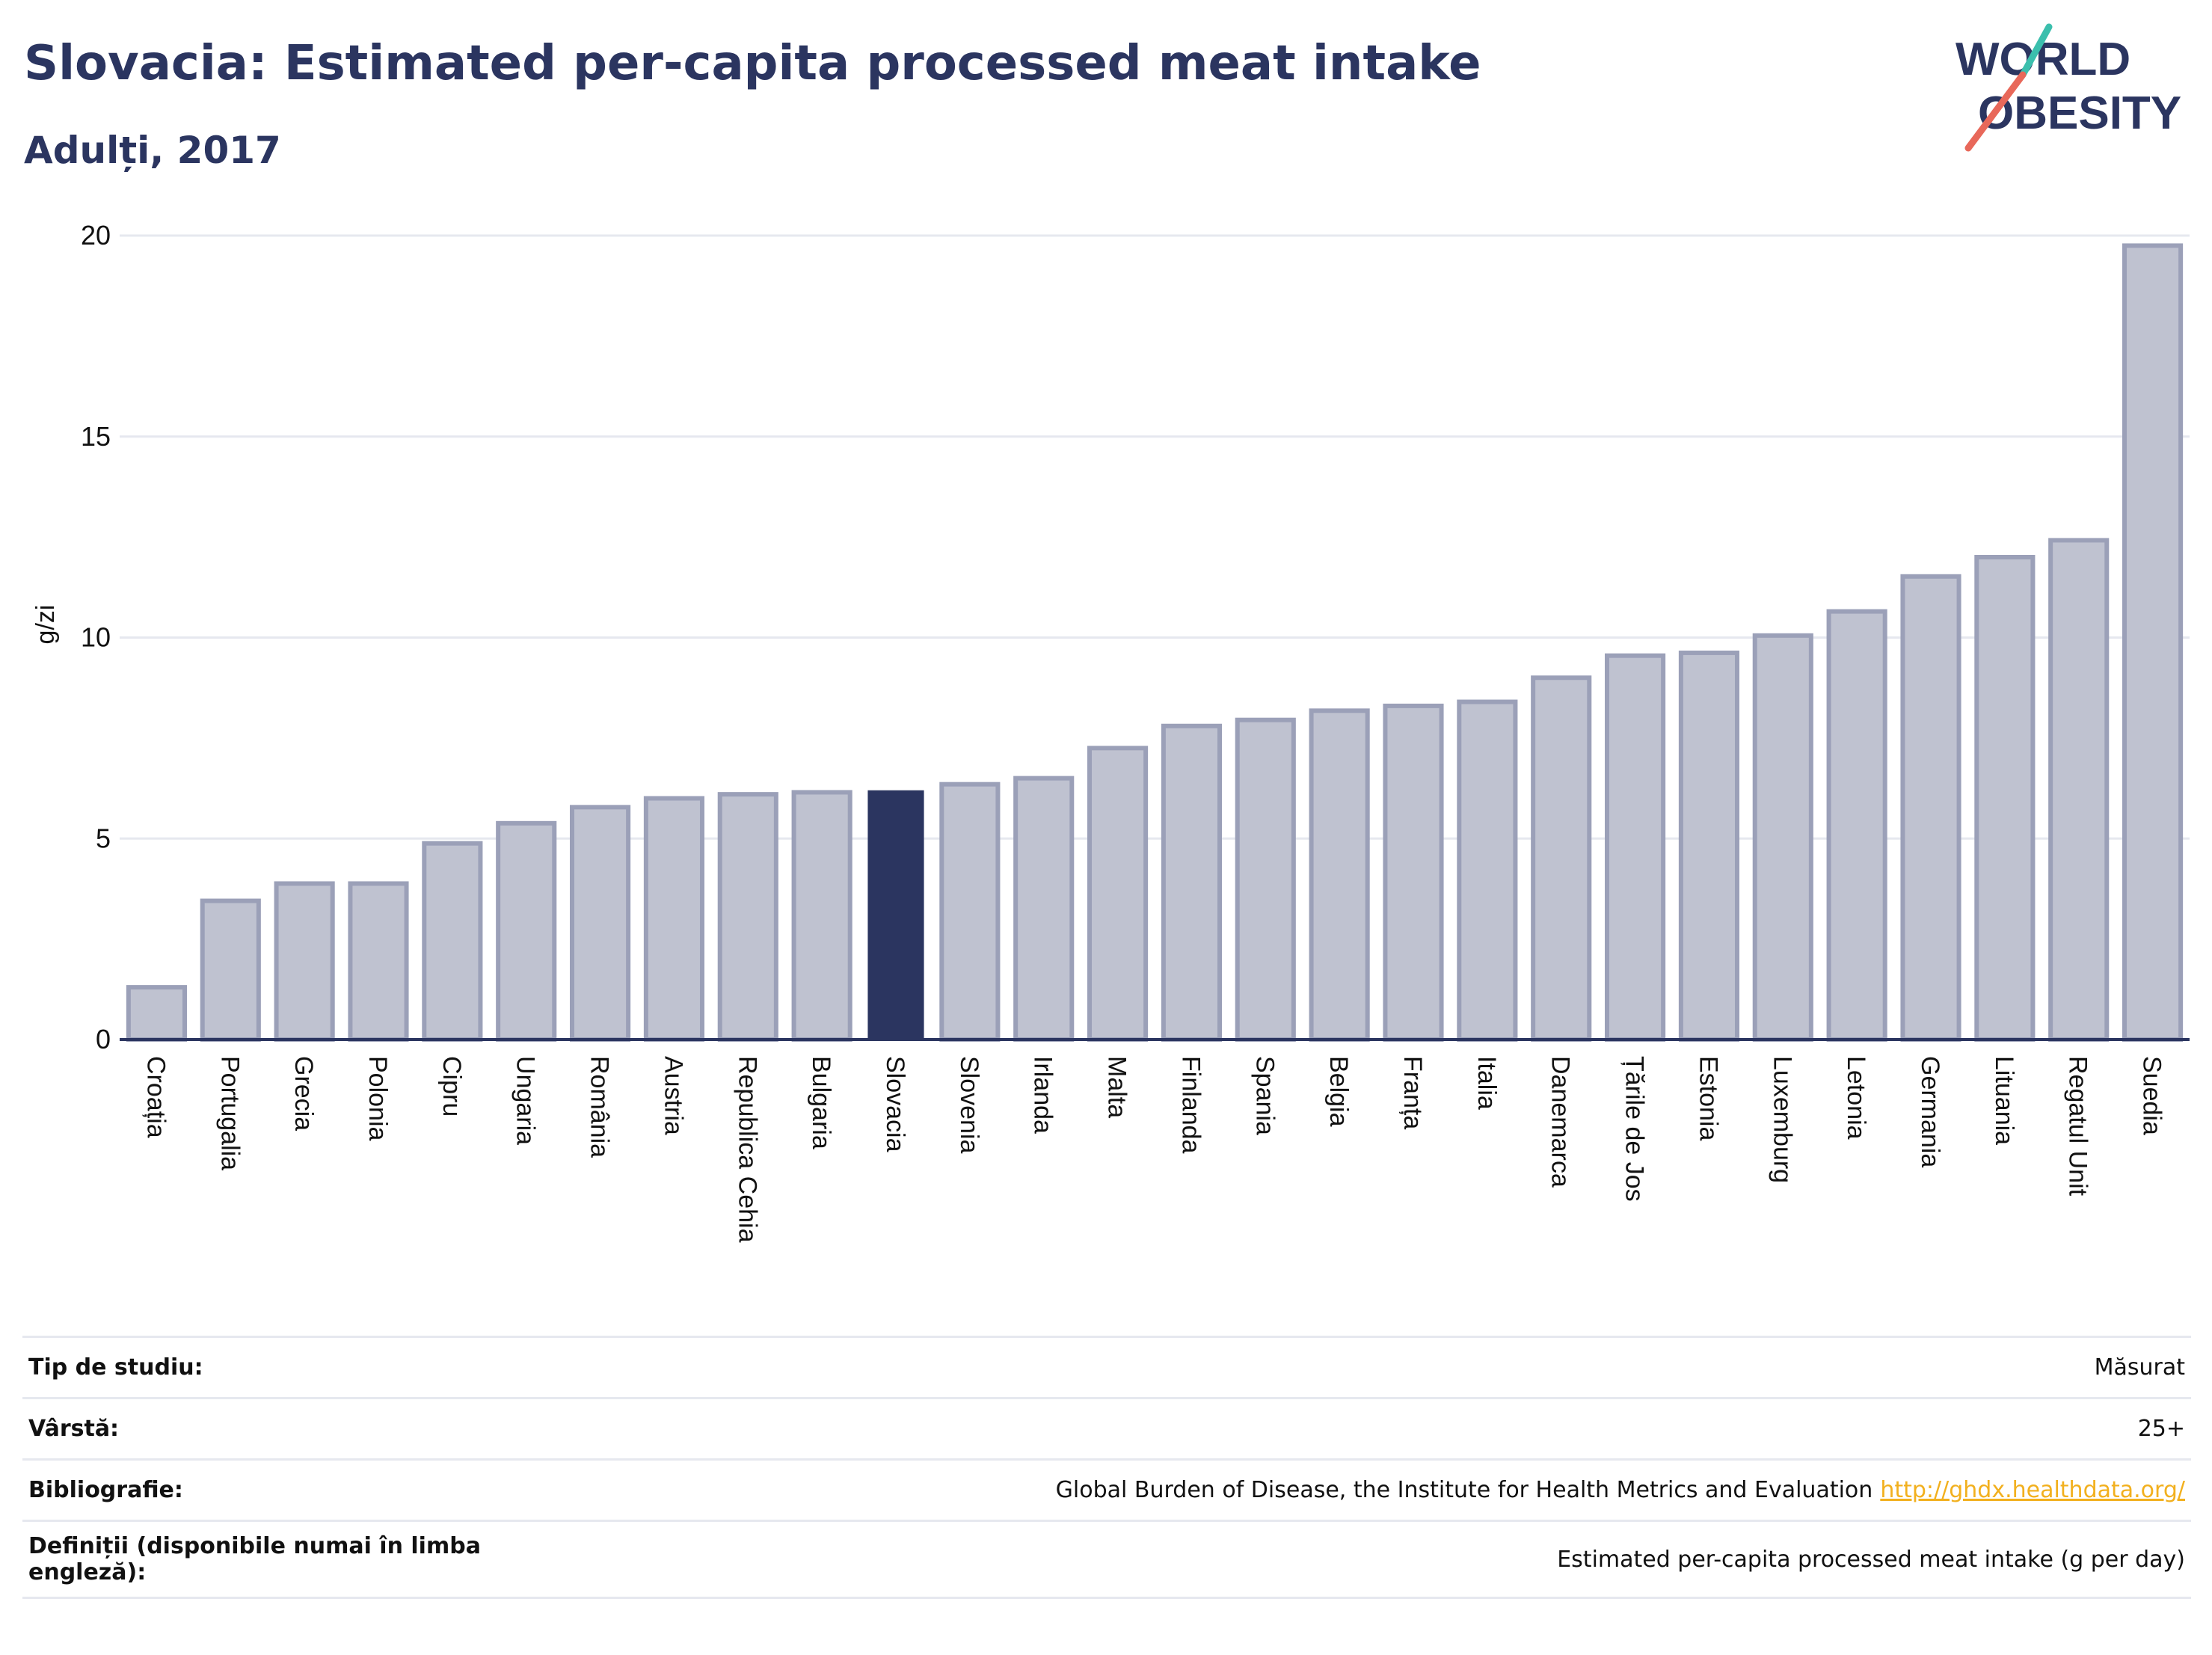 The width and height of the screenshot is (2212, 1655). Describe the element at coordinates (96, 637) in the screenshot. I see `y-tick-label: 10` at that location.